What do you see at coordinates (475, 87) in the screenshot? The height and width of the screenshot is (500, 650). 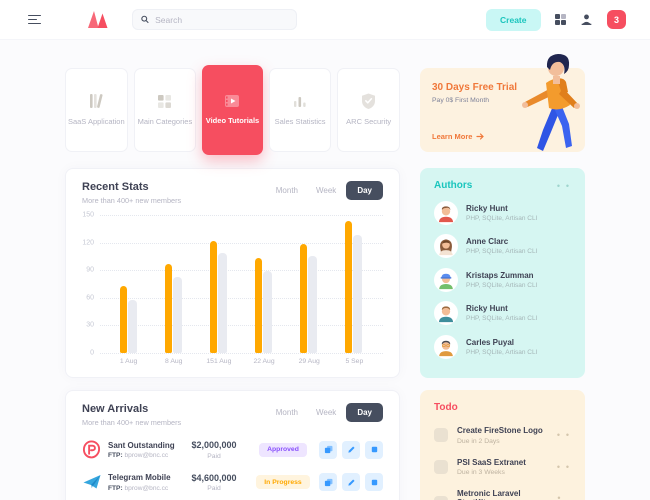 I see `trial-title: 30 Days Free Trial` at bounding box center [475, 87].